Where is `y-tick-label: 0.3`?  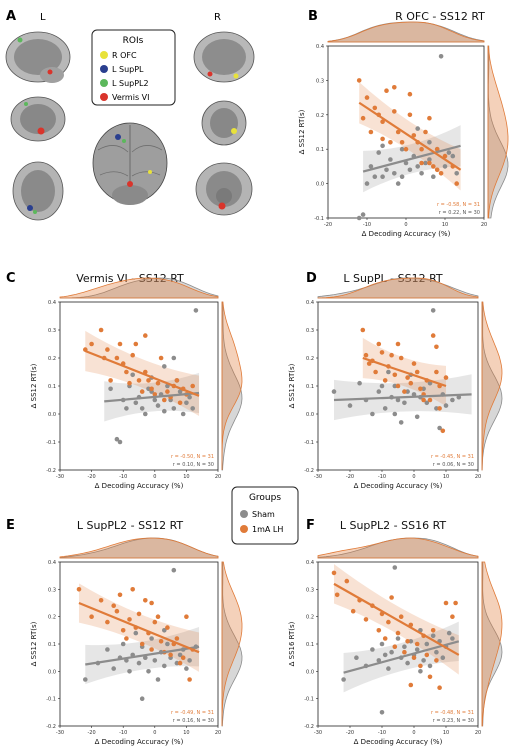 y-tick-label: 0.3 is located at coordinates (52, 331).